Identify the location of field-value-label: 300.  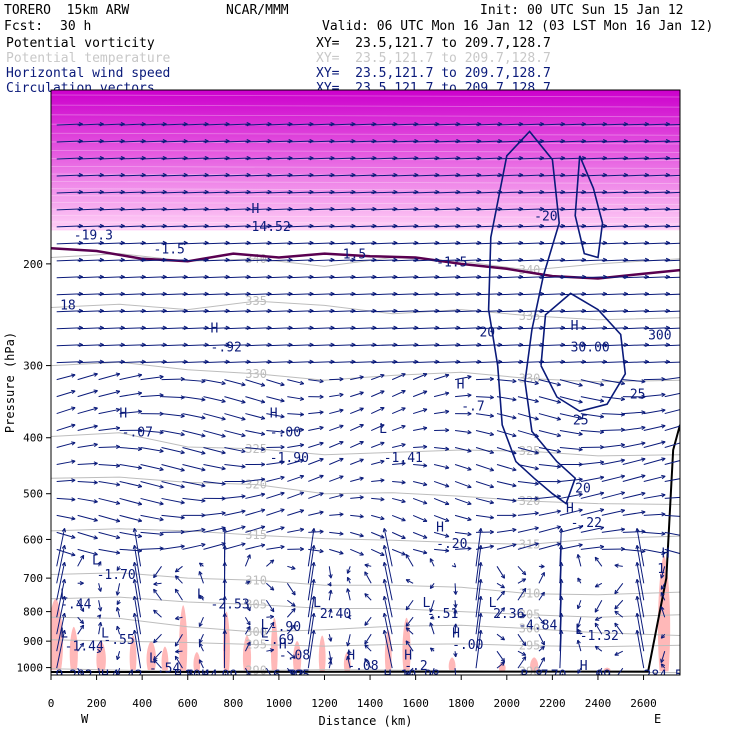
(659, 335).